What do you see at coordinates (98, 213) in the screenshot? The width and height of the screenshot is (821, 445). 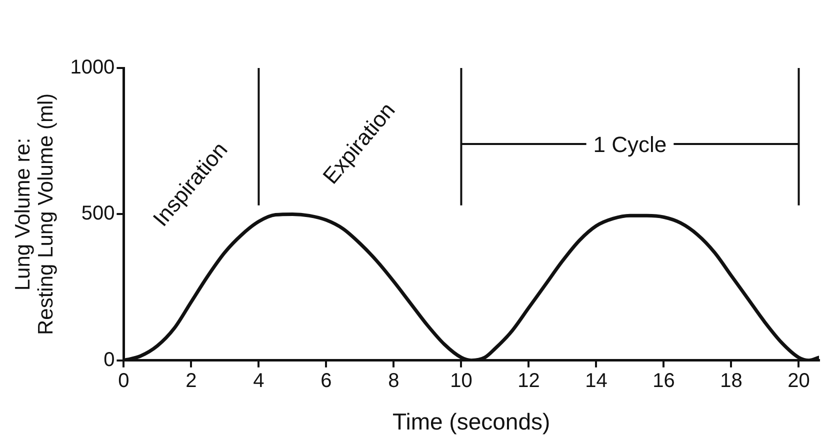 I see `y-tick-label: 500` at bounding box center [98, 213].